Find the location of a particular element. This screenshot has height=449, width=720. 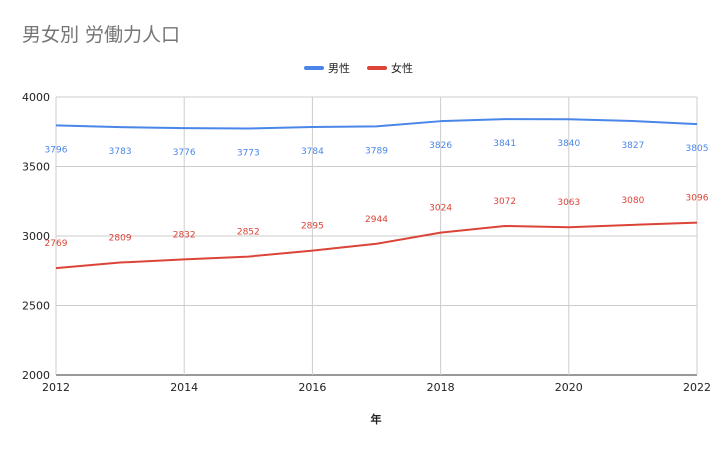

data-label: 3784 is located at coordinates (312, 152).